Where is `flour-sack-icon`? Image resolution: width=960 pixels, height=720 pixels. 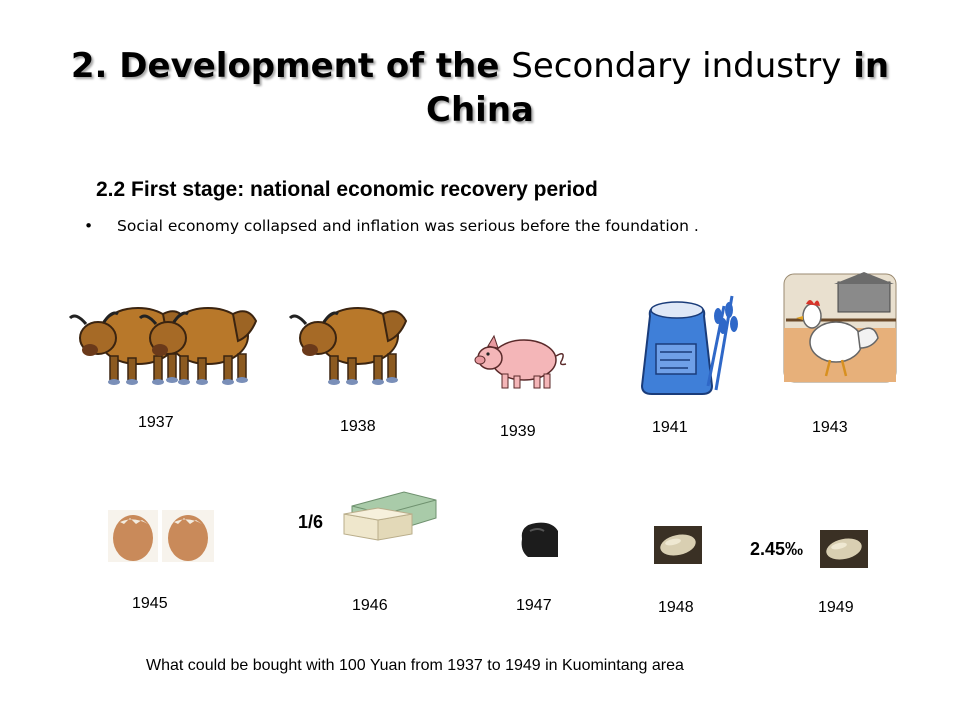
flour-sack-icon is located at coordinates (689, 345).